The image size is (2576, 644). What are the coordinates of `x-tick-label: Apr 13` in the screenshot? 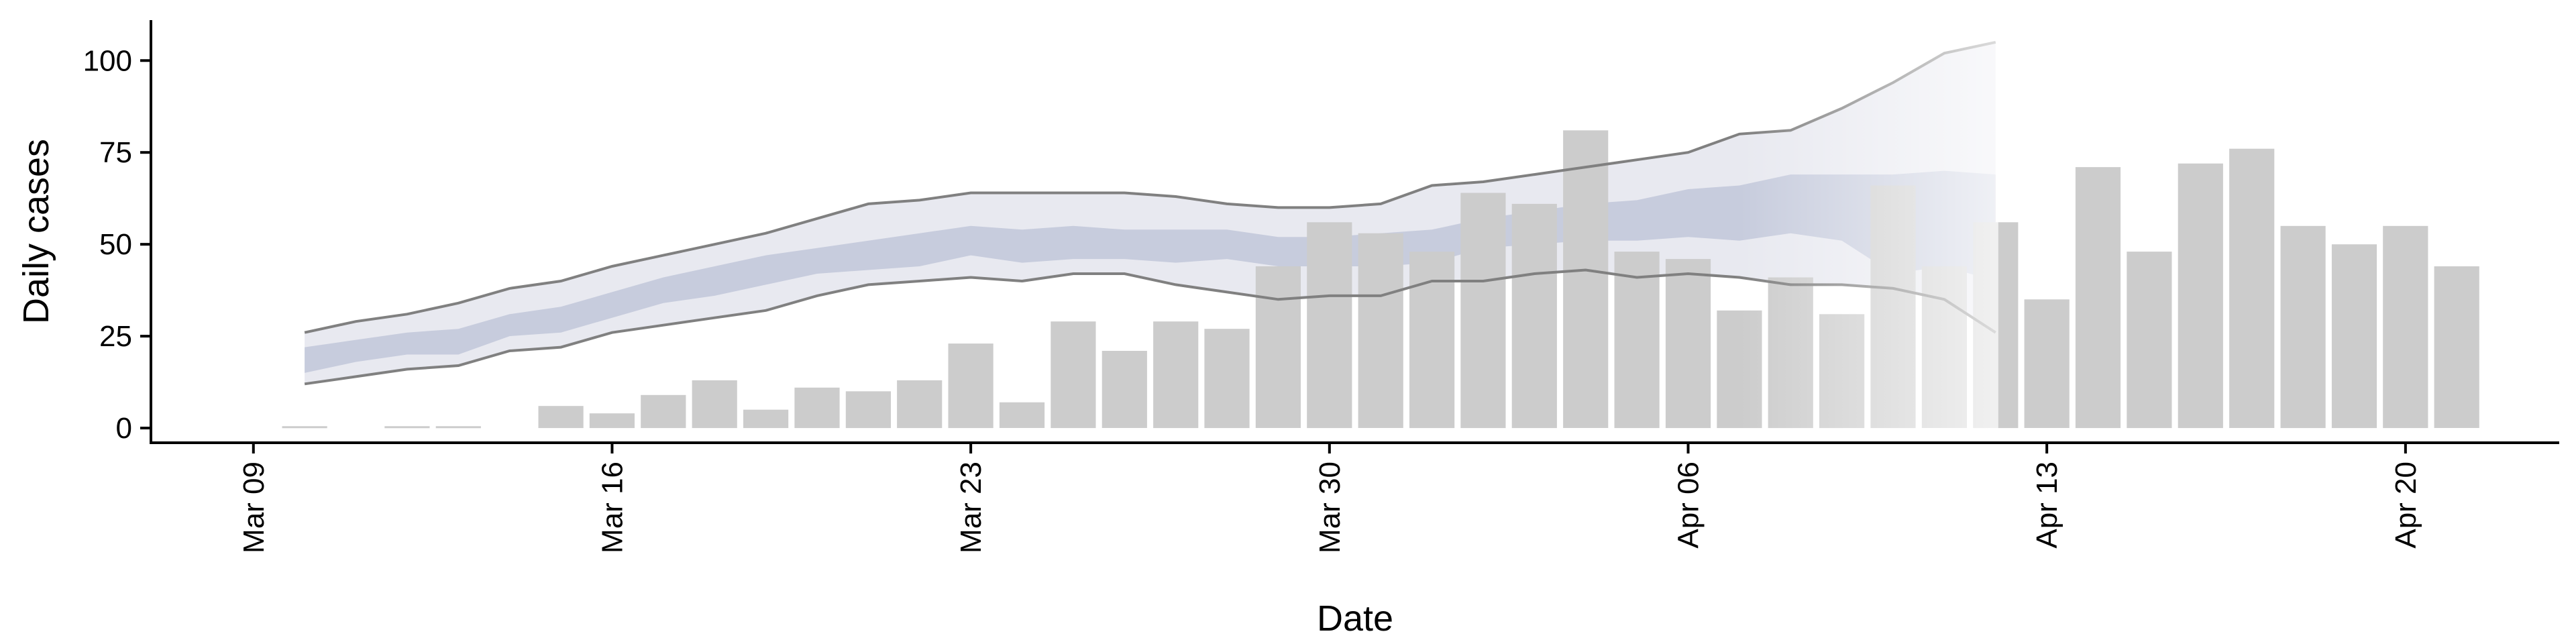 It's located at (2047, 505).